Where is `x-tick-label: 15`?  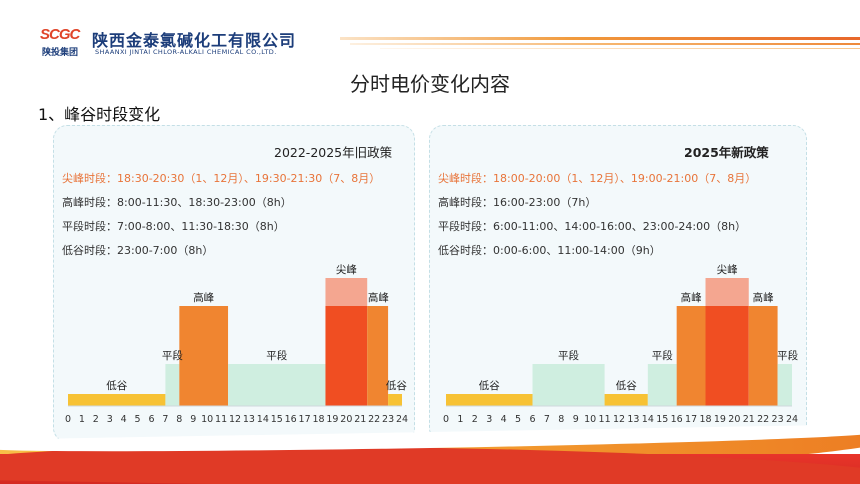
x-tick-label: 15 is located at coordinates (662, 419).